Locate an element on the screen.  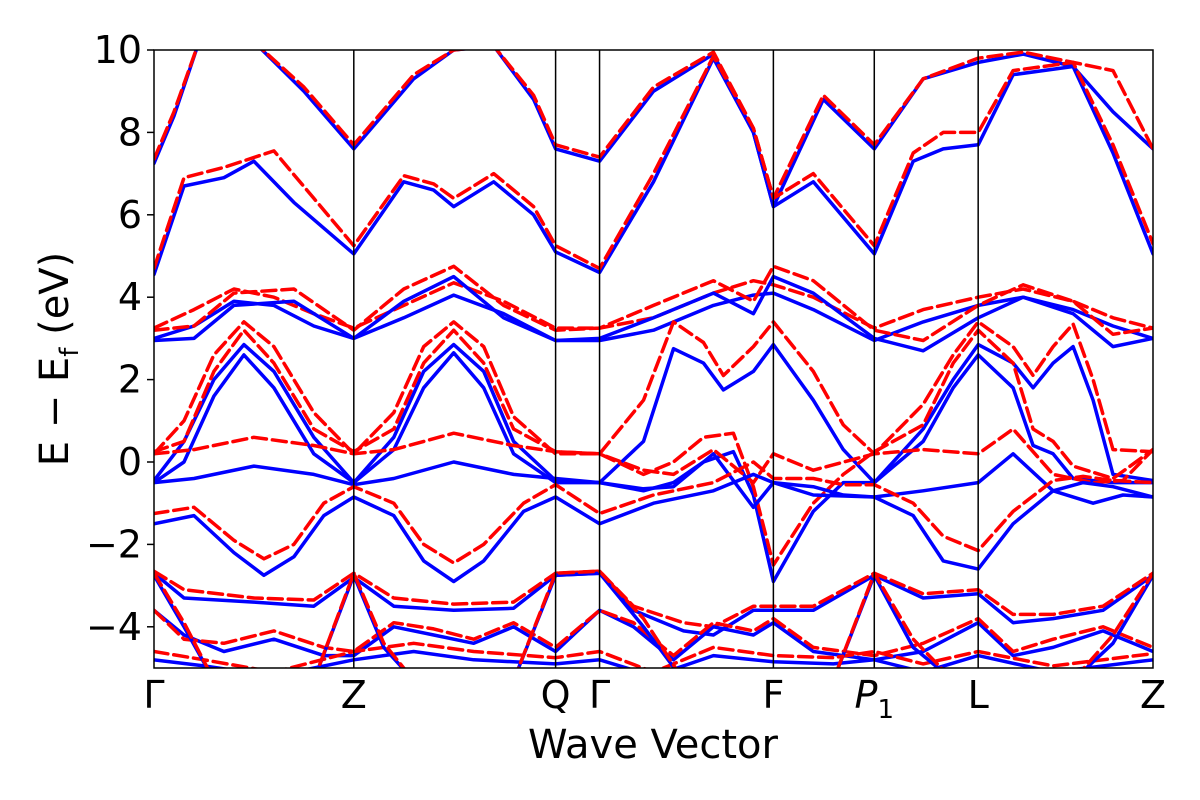
y-tick-label-6: −2 is located at coordinates (114, 544).